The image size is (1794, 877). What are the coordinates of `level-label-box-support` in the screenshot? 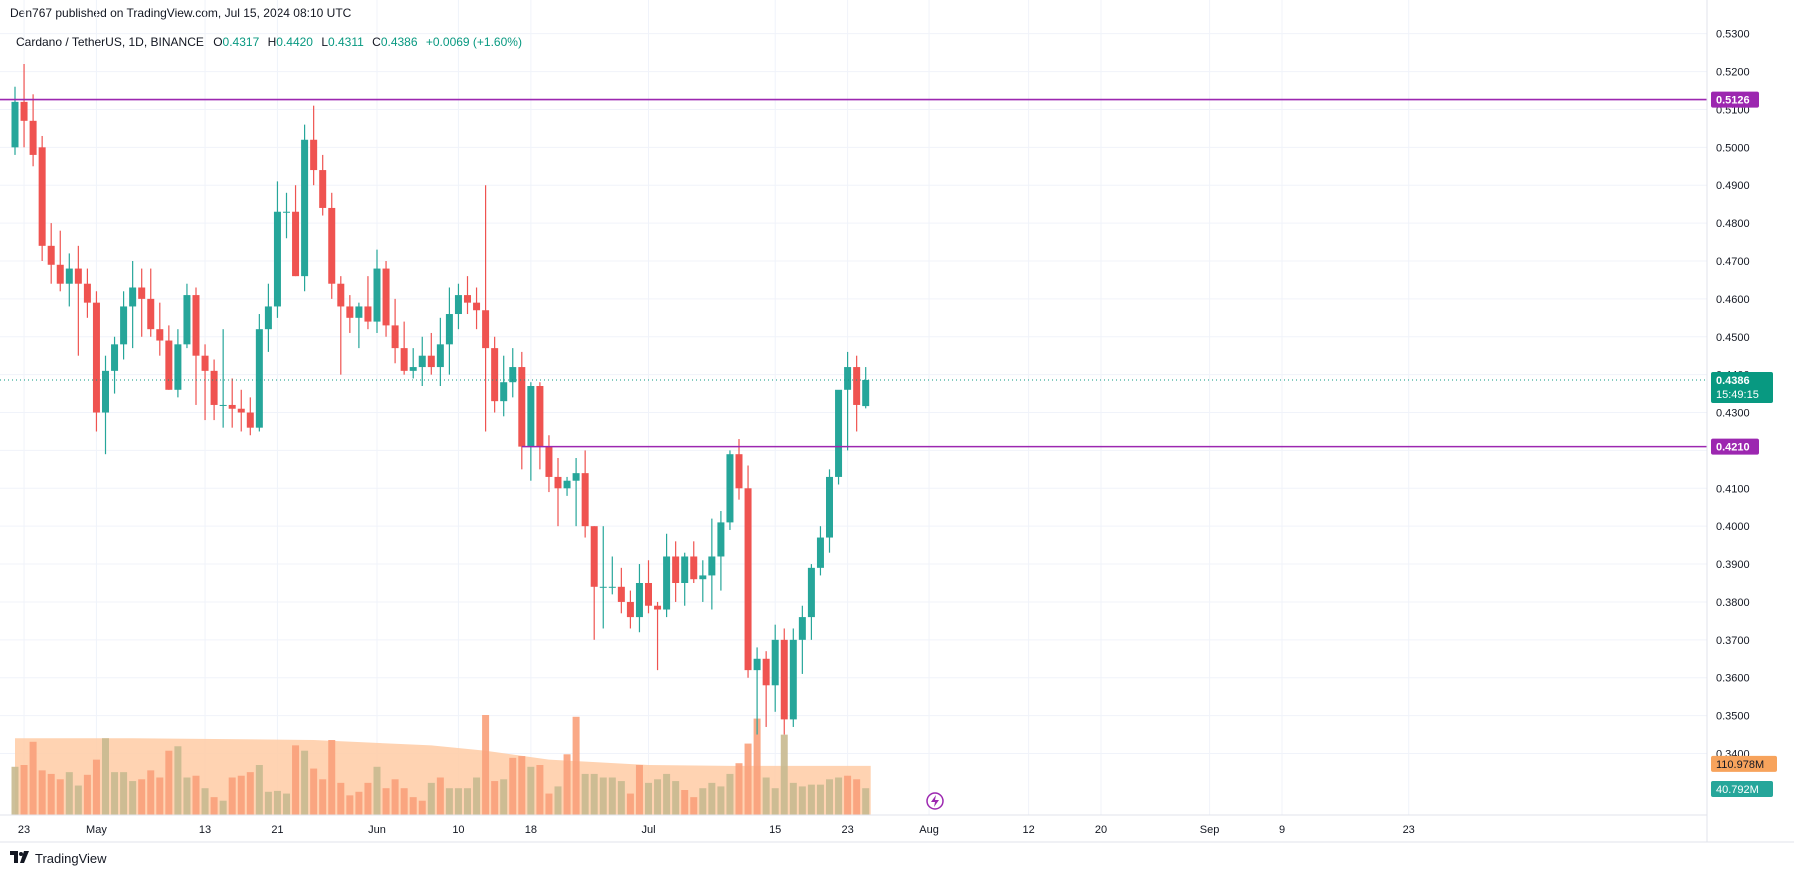 It's located at (1735, 446).